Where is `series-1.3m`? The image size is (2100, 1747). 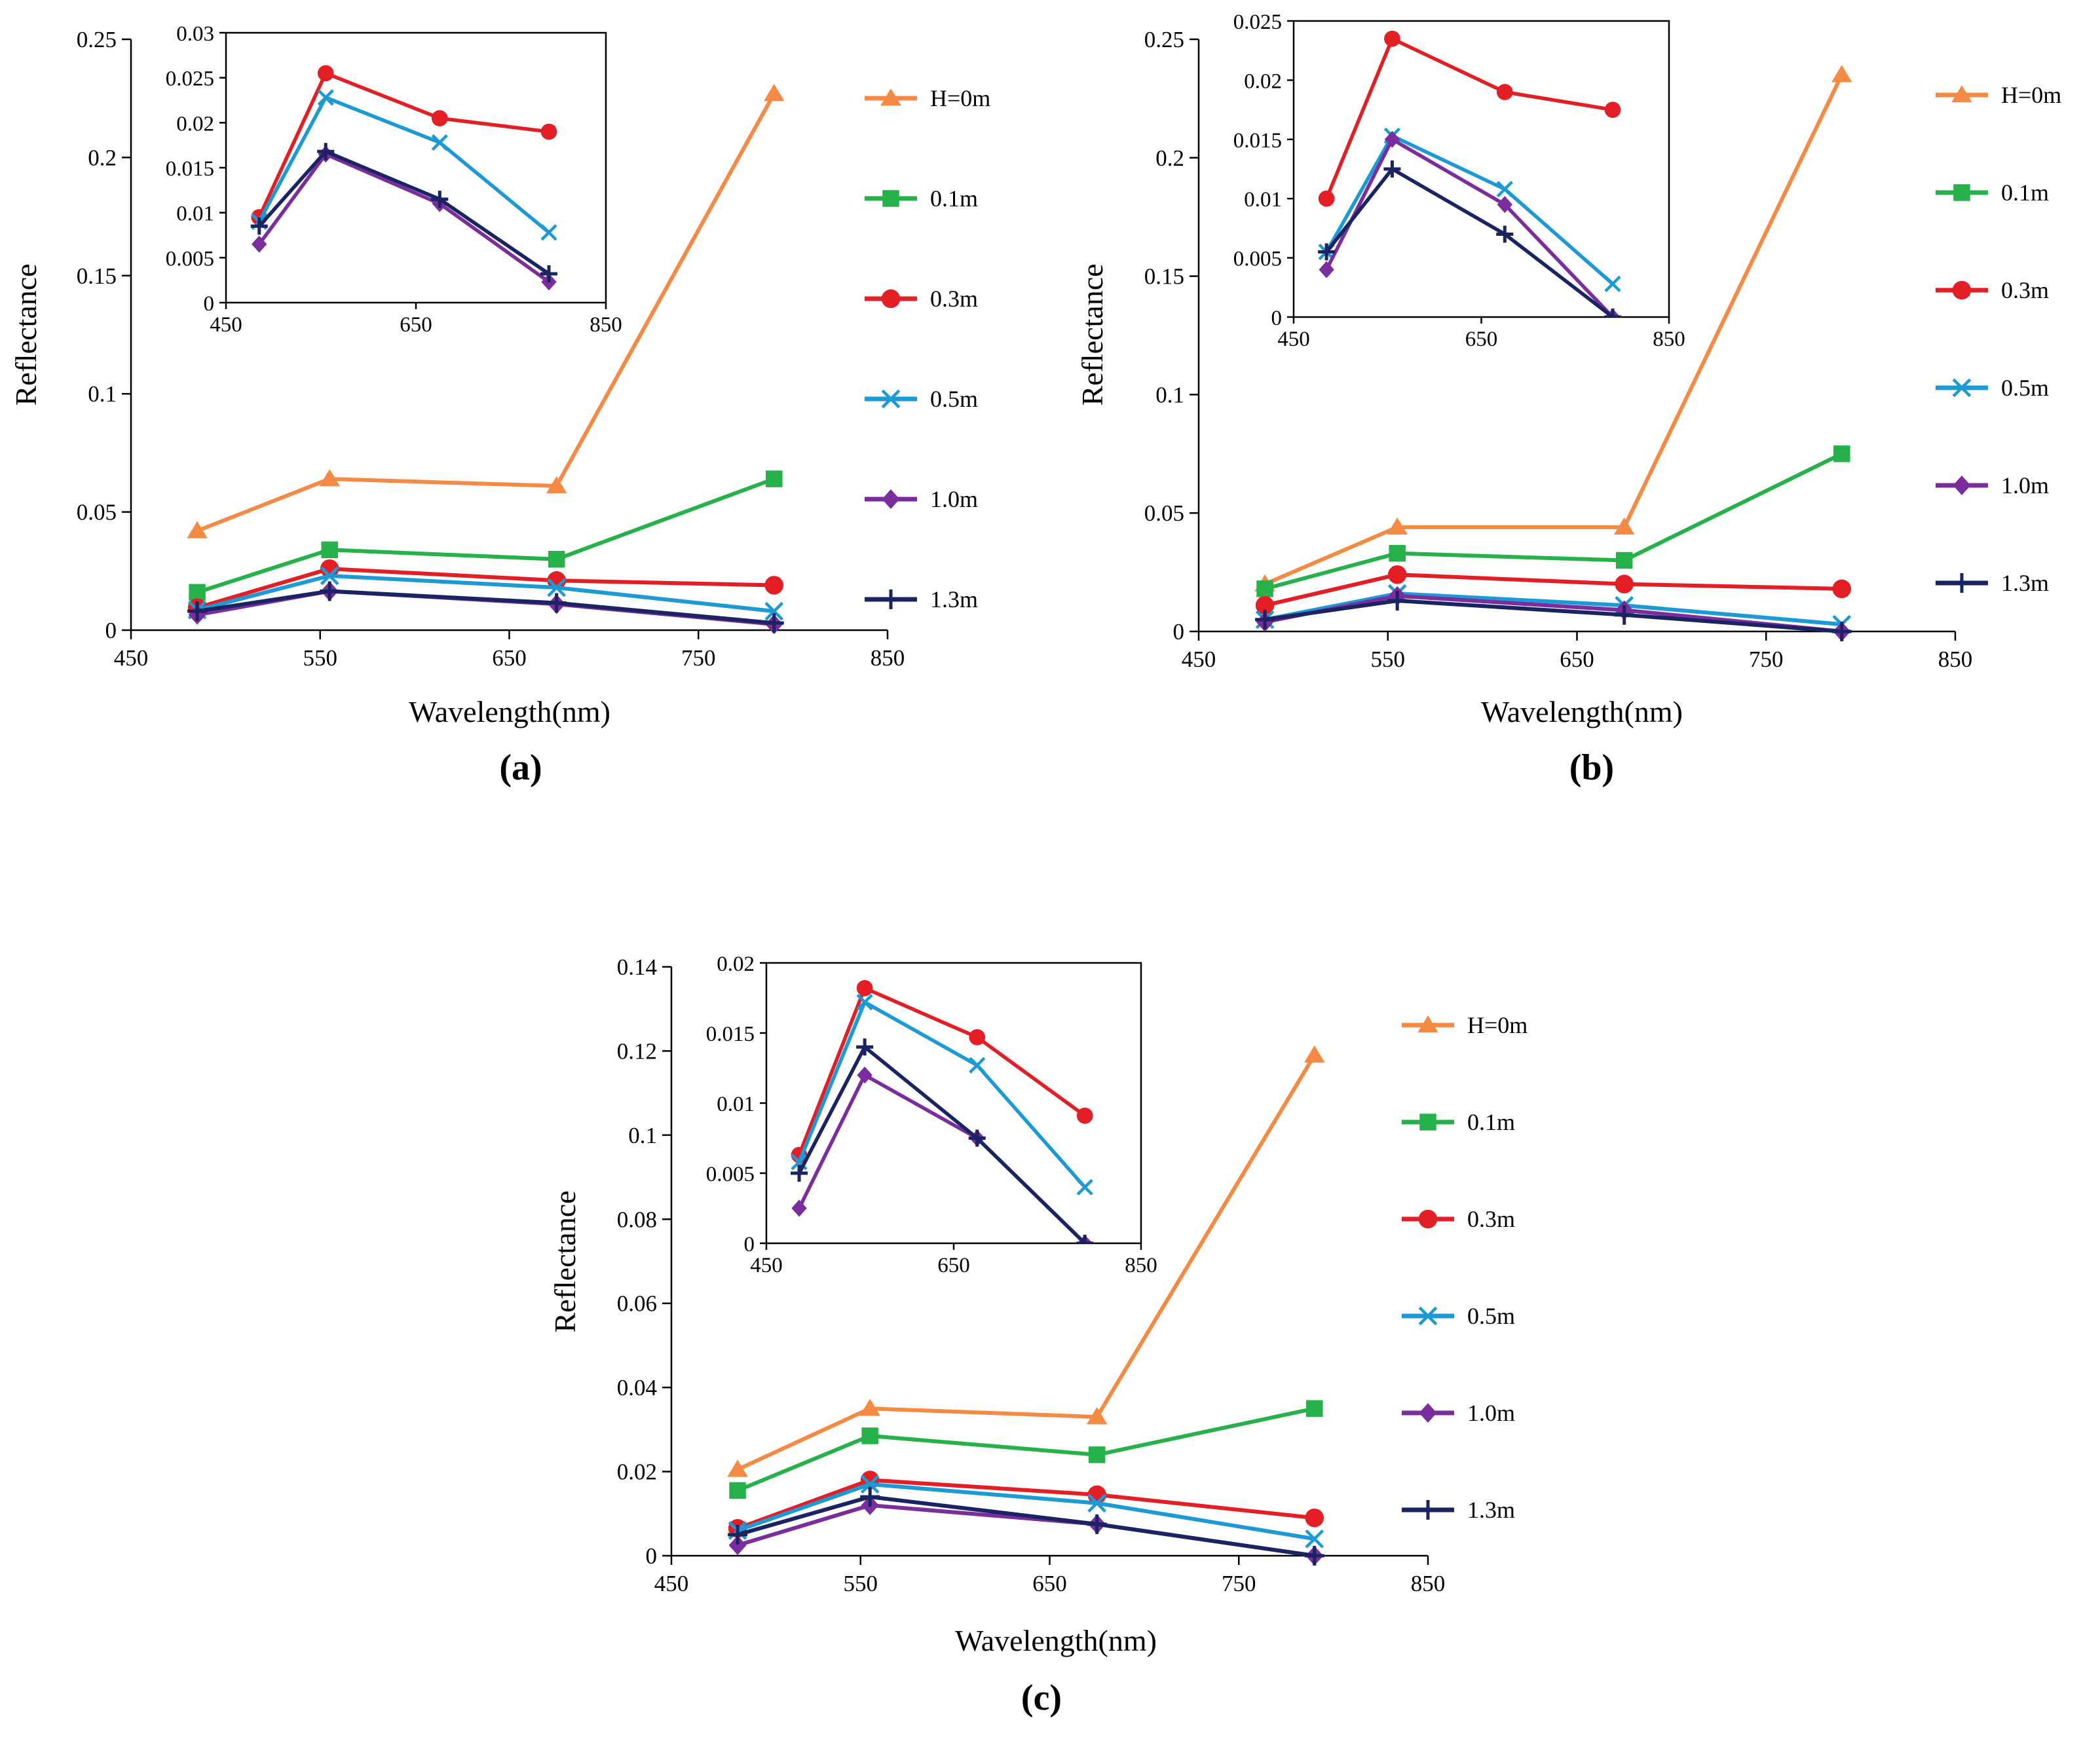 series-1.3m is located at coordinates (1026, 1526).